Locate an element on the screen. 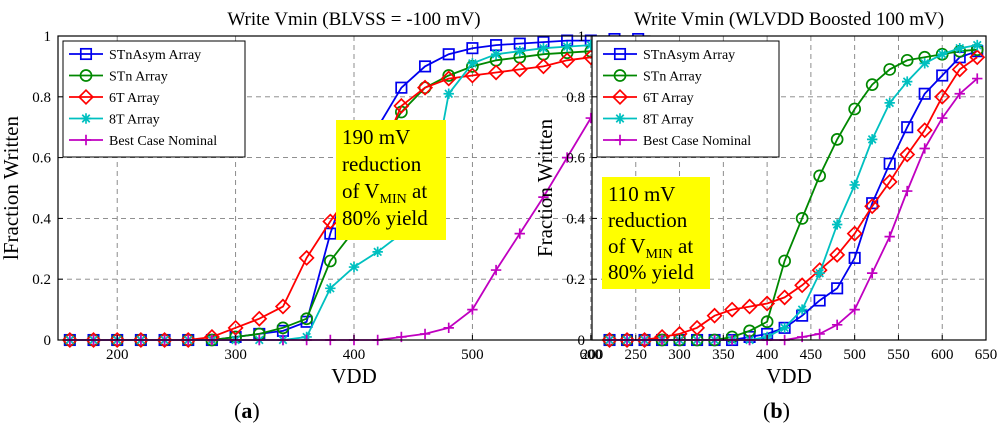 The width and height of the screenshot is (1000, 432). x-tick-label: 250 is located at coordinates (636, 355).